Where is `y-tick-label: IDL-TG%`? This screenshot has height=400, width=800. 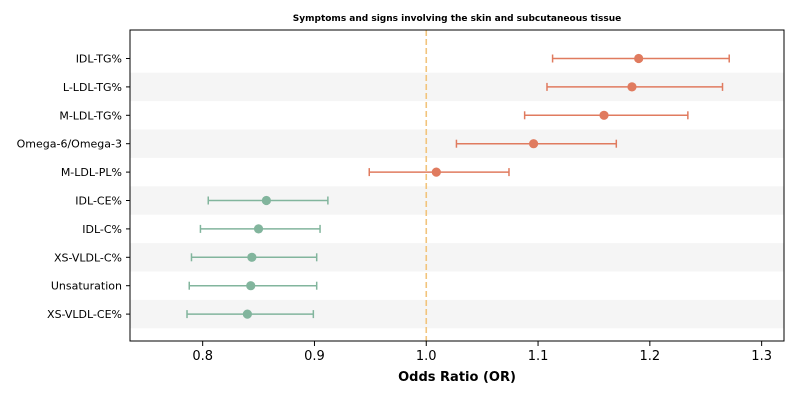
y-tick-label: IDL-TG% is located at coordinates (99, 59).